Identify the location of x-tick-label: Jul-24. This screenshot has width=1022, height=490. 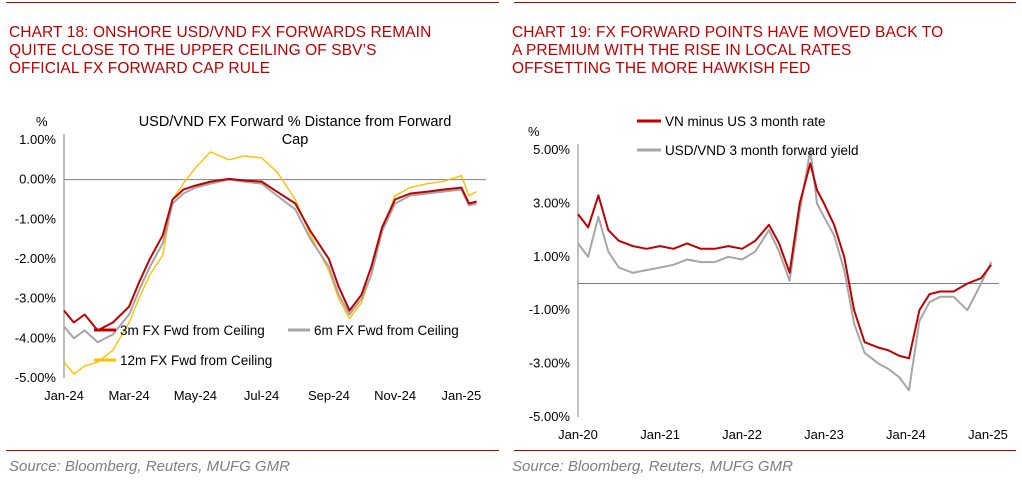
(261, 395).